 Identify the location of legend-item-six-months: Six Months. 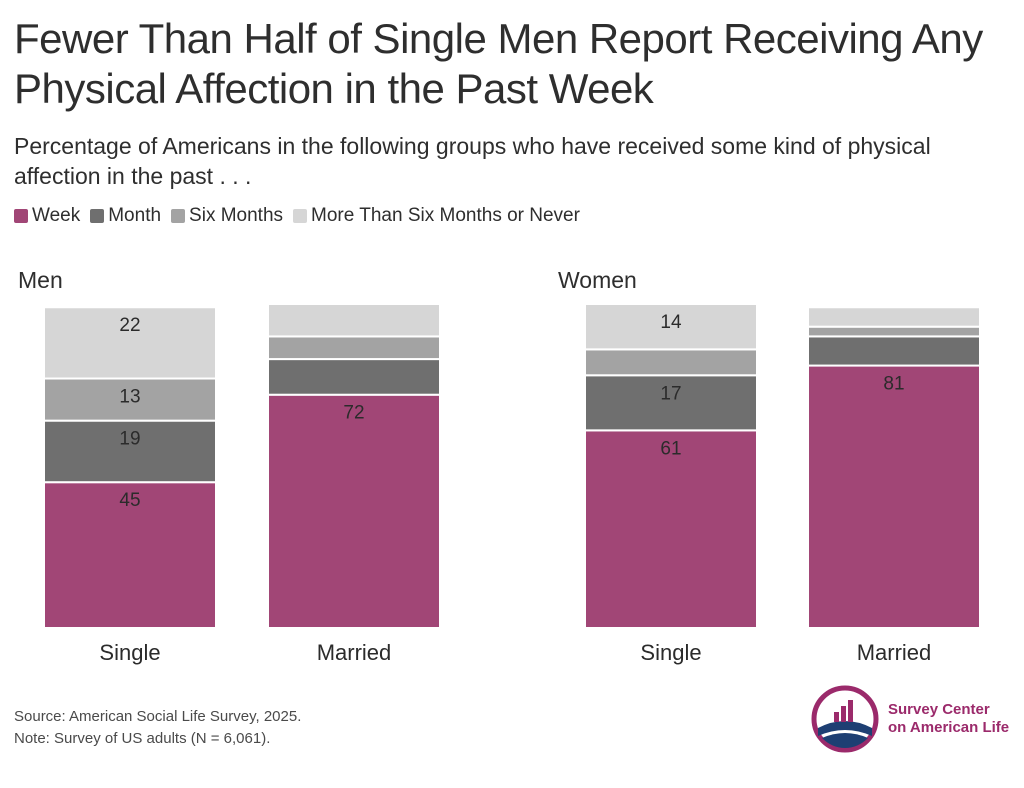
(227, 216).